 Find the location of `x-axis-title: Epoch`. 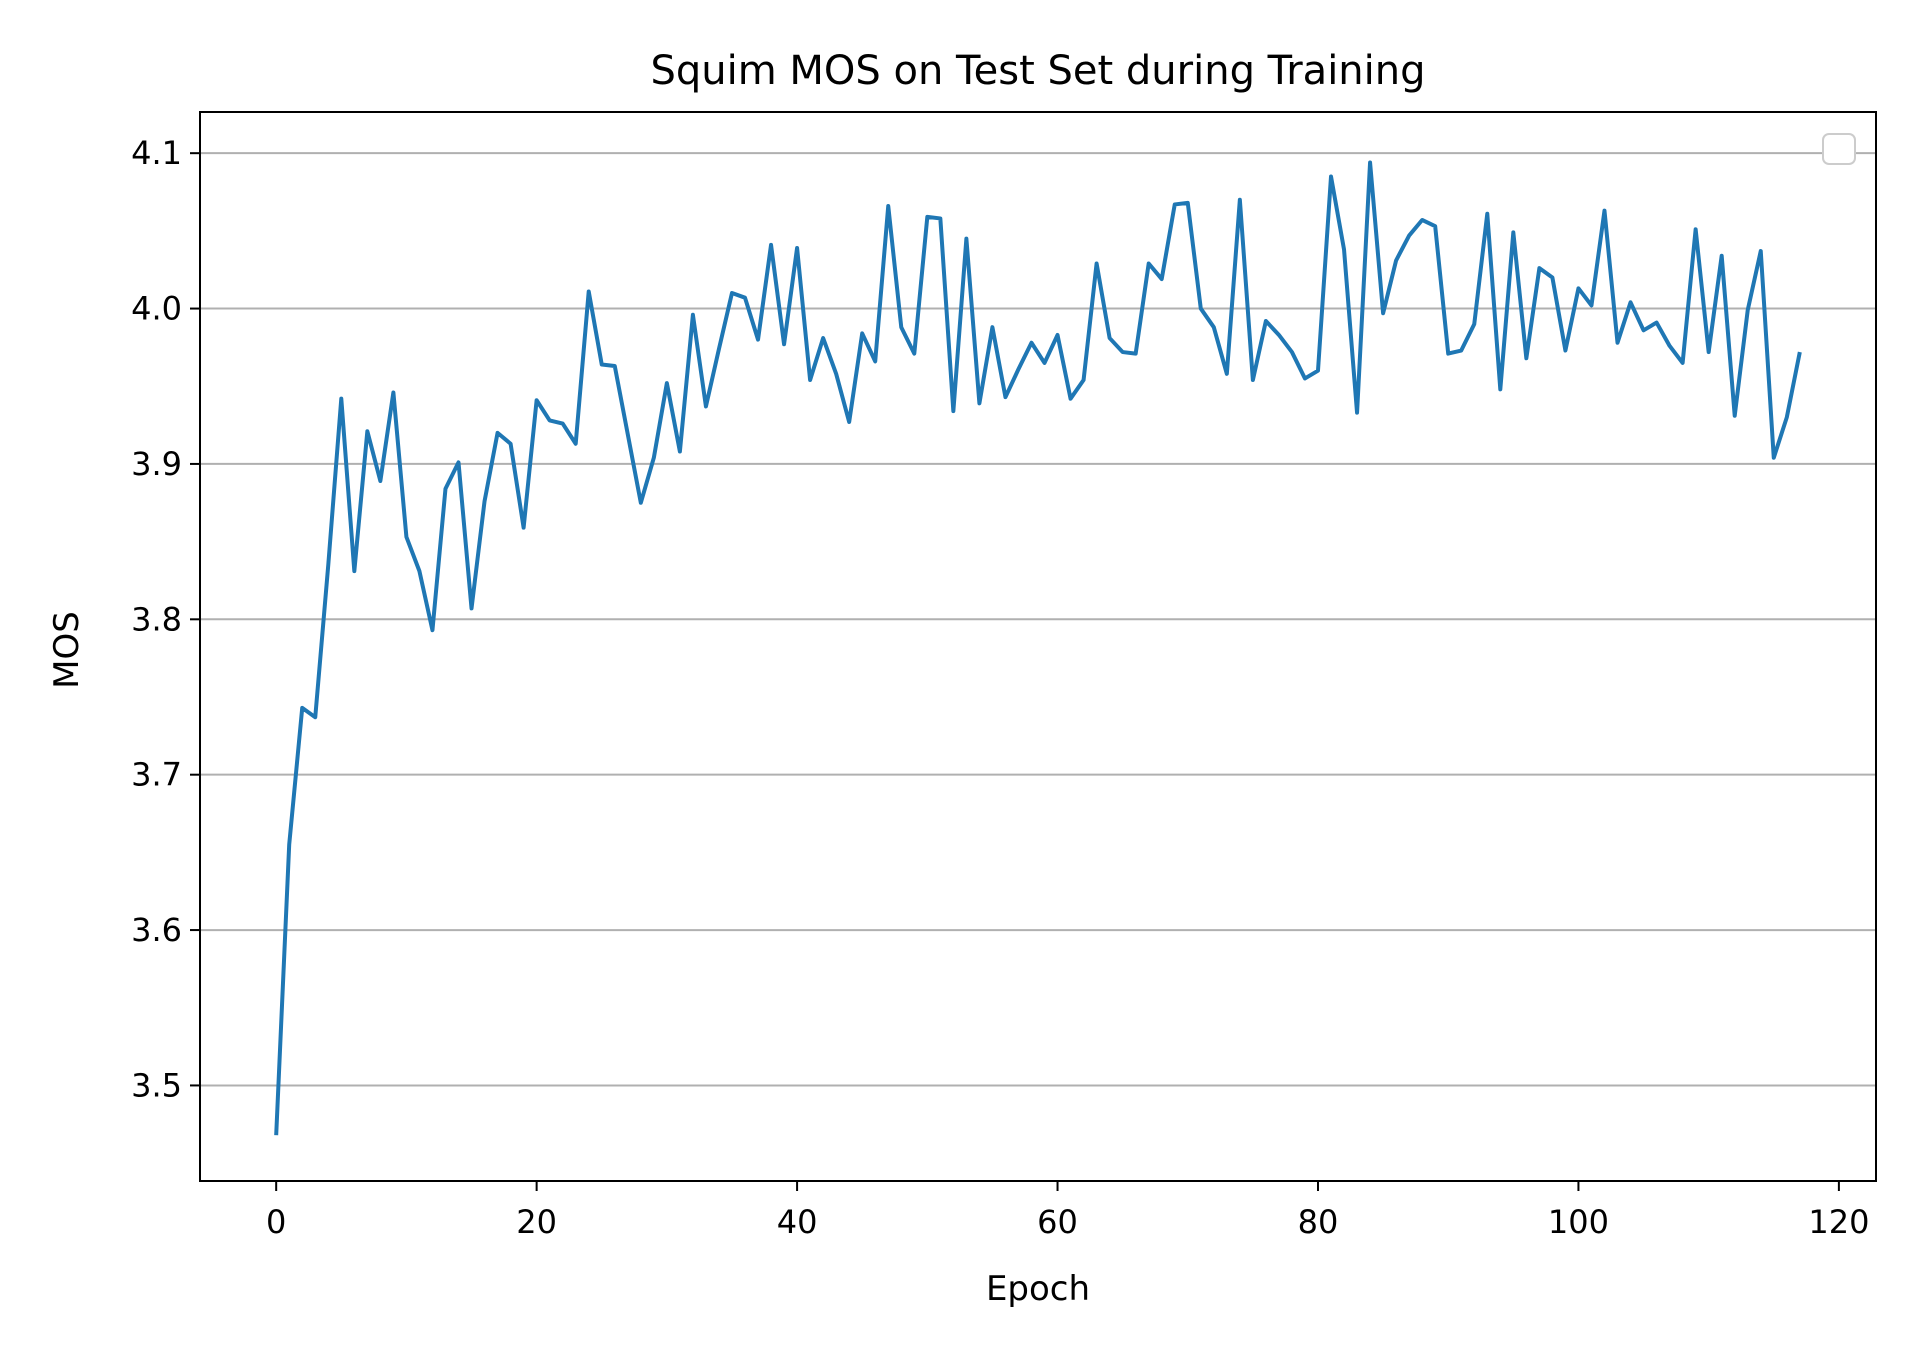

x-axis-title: Epoch is located at coordinates (1038, 1289).